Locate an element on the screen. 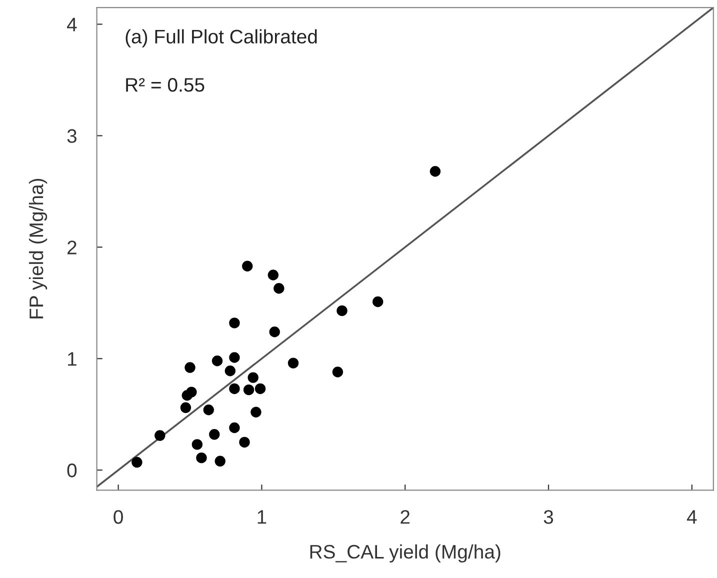  annotation: R² = 0.55 is located at coordinates (165, 85).